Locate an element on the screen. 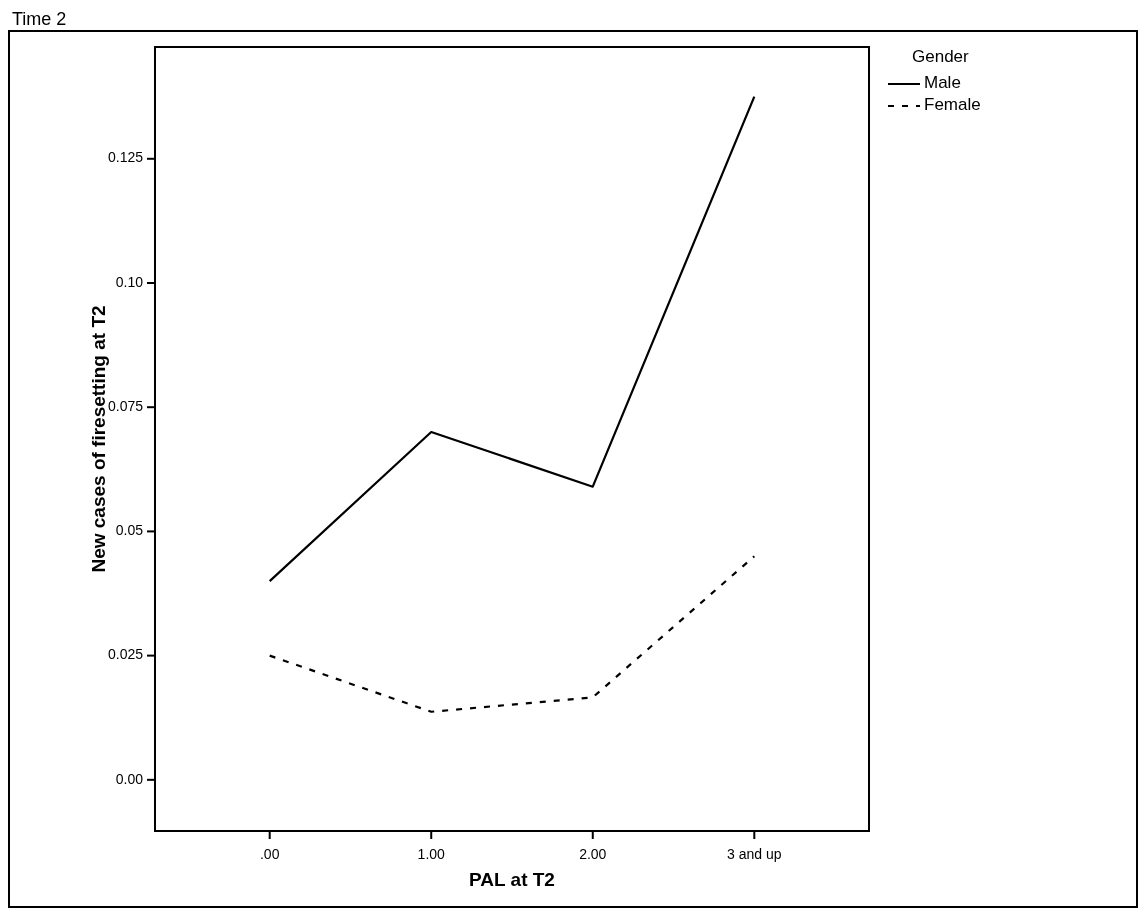 This screenshot has width=1138, height=908. x-tick-label: .00 is located at coordinates (269, 854).